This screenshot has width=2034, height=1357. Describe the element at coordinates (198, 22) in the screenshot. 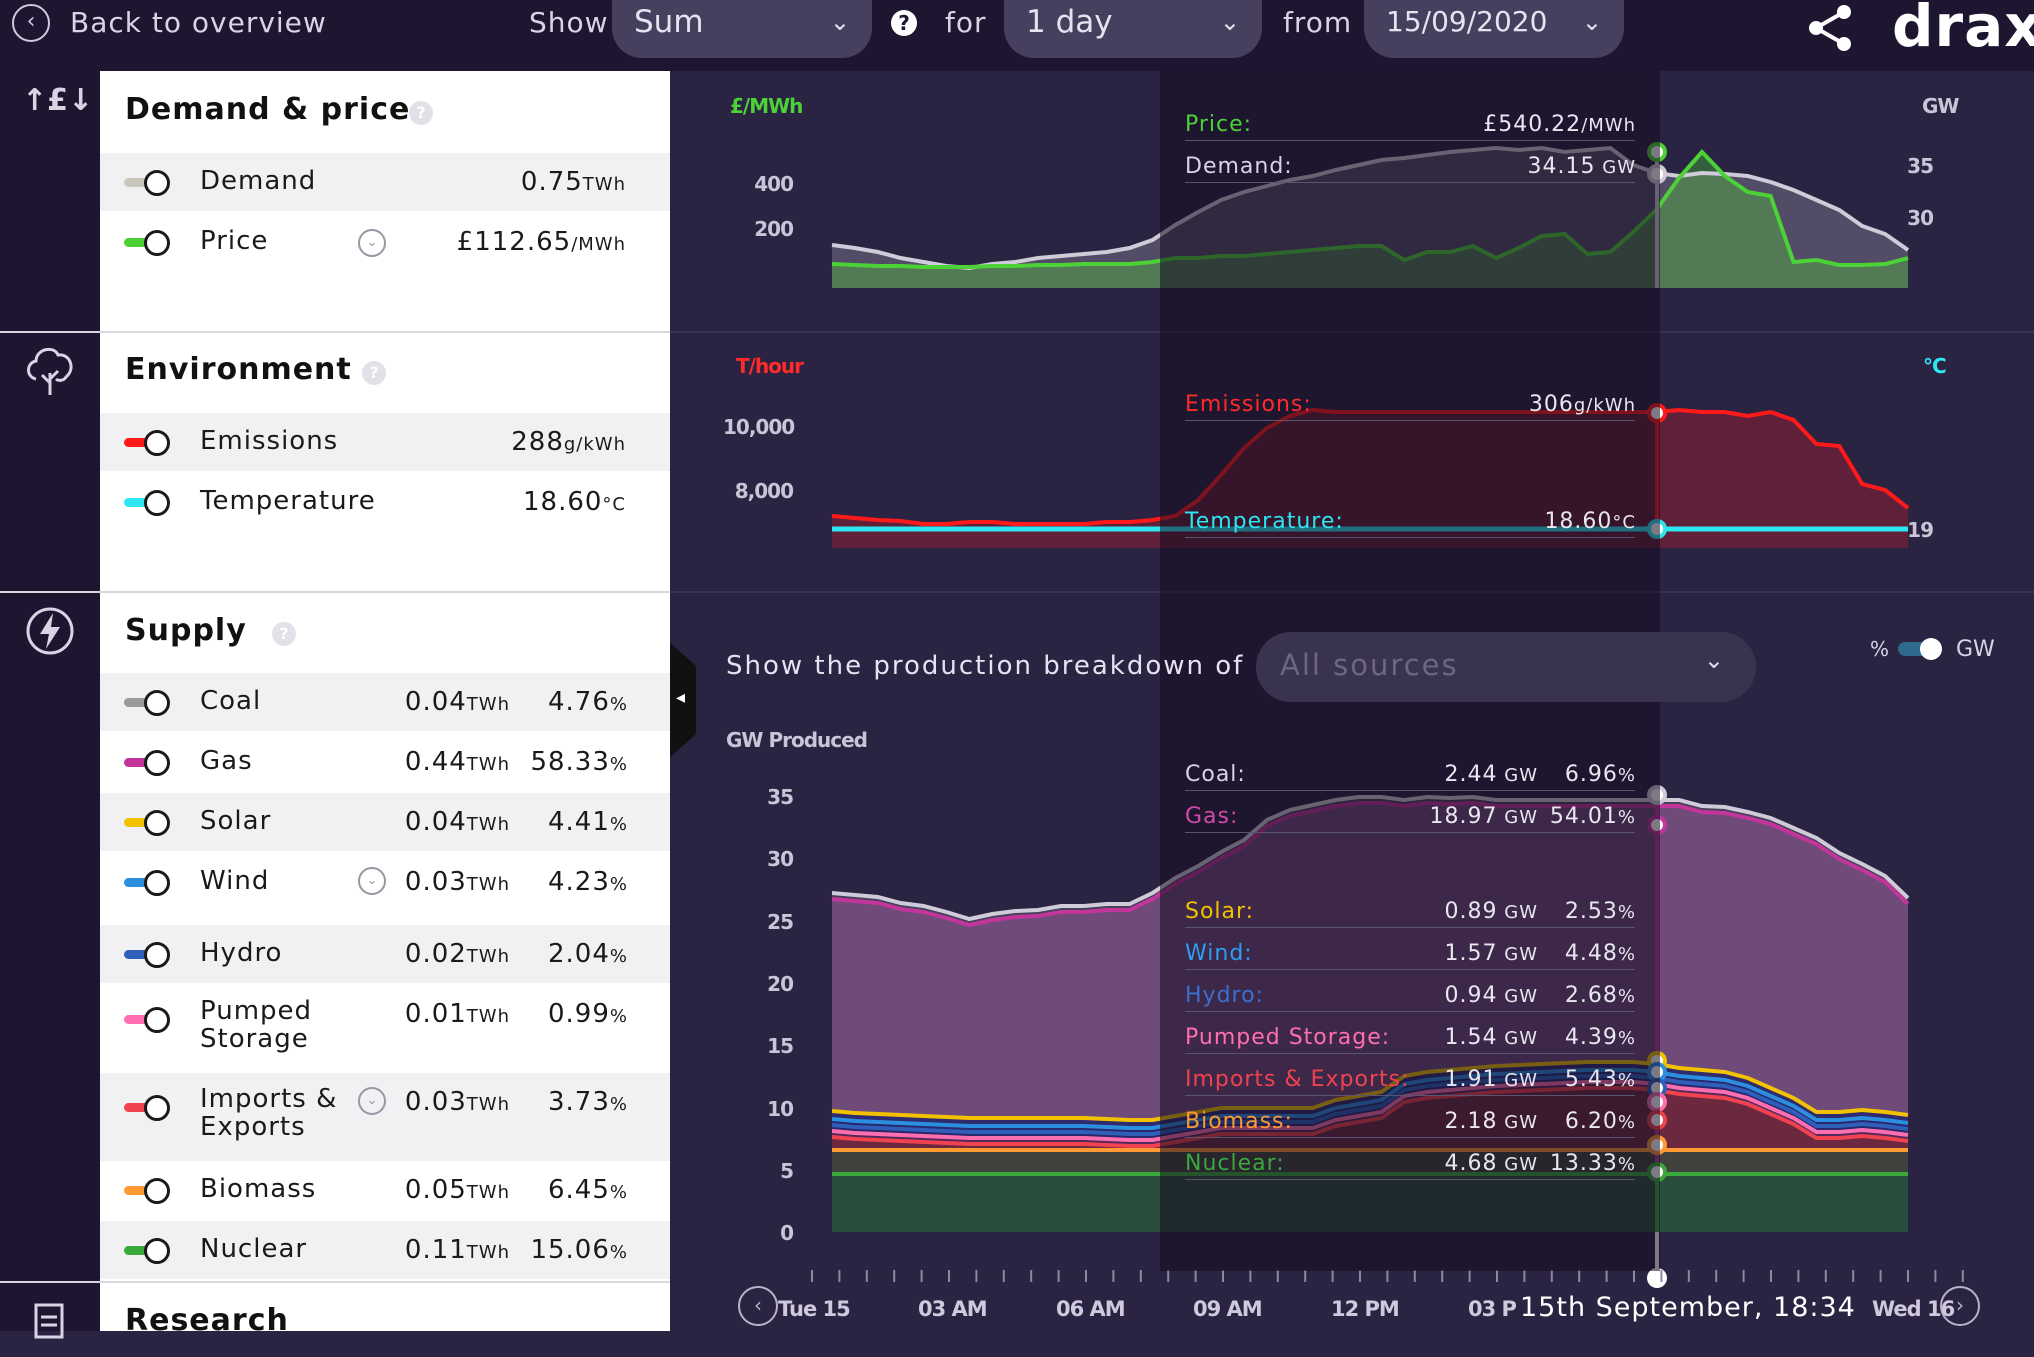

I see `back-to-overview-link: Back to overview` at that location.